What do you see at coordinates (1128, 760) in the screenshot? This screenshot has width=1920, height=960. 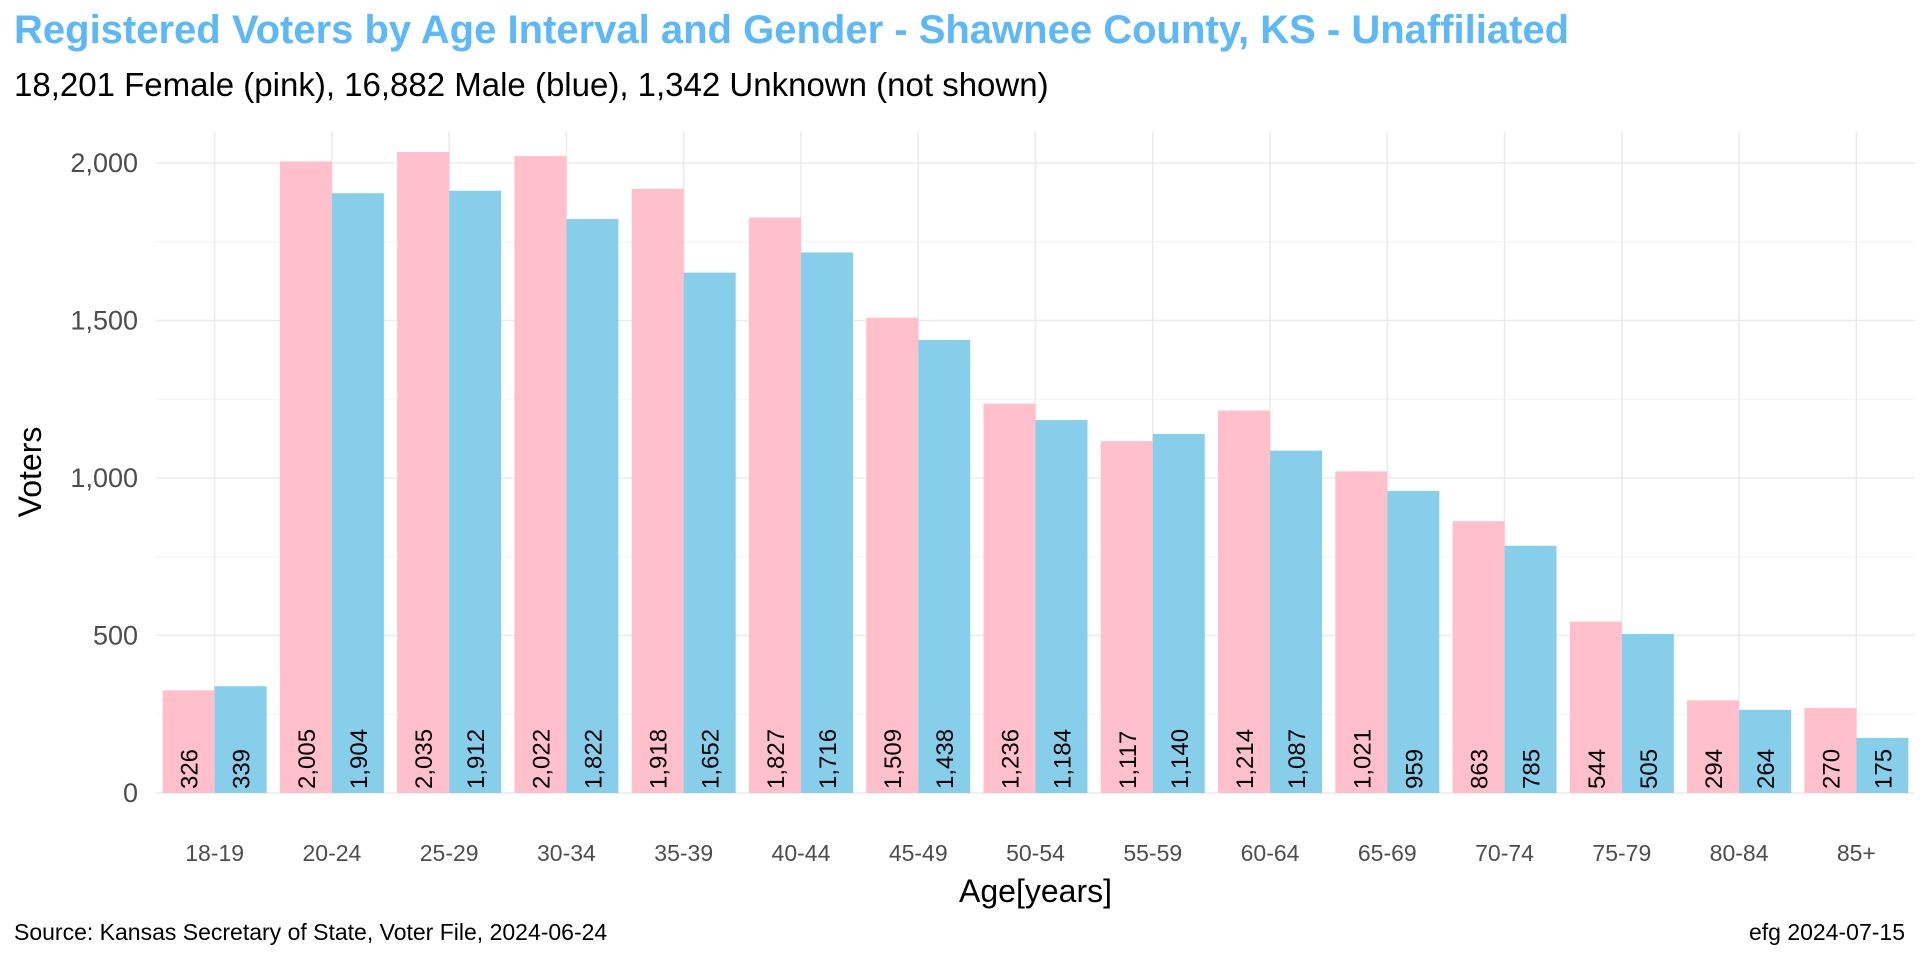 I see `bar-value-label: 1,117` at bounding box center [1128, 760].